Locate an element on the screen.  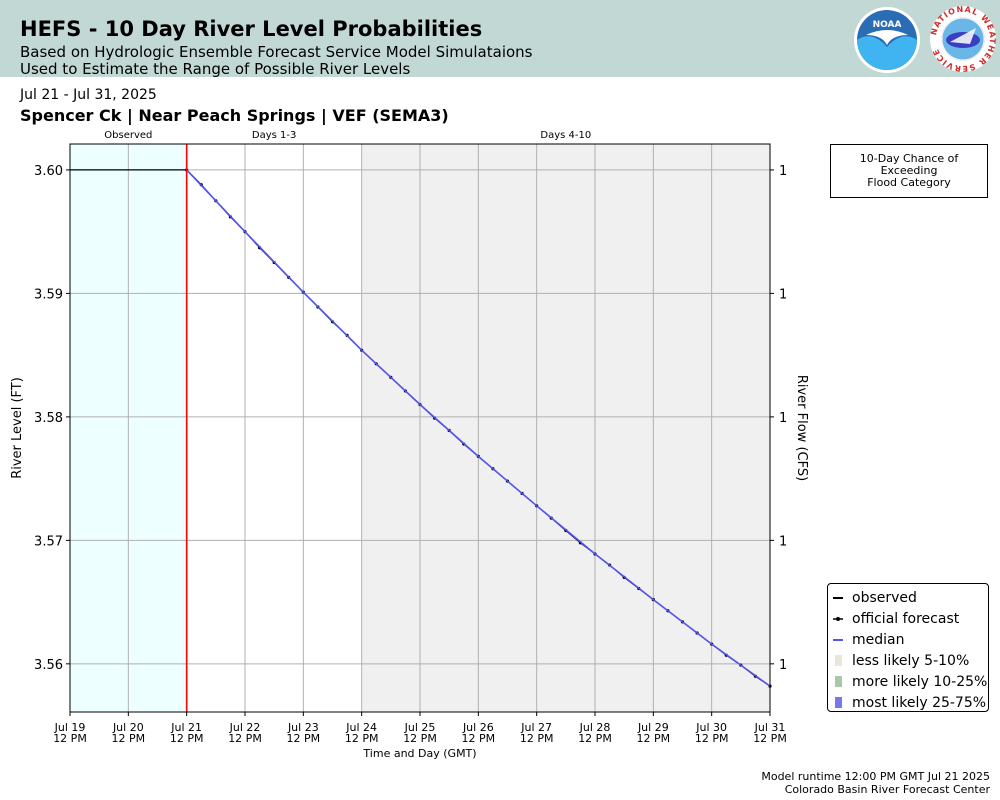
x-tick-label: Jul 28 is located at coordinates (595, 727).